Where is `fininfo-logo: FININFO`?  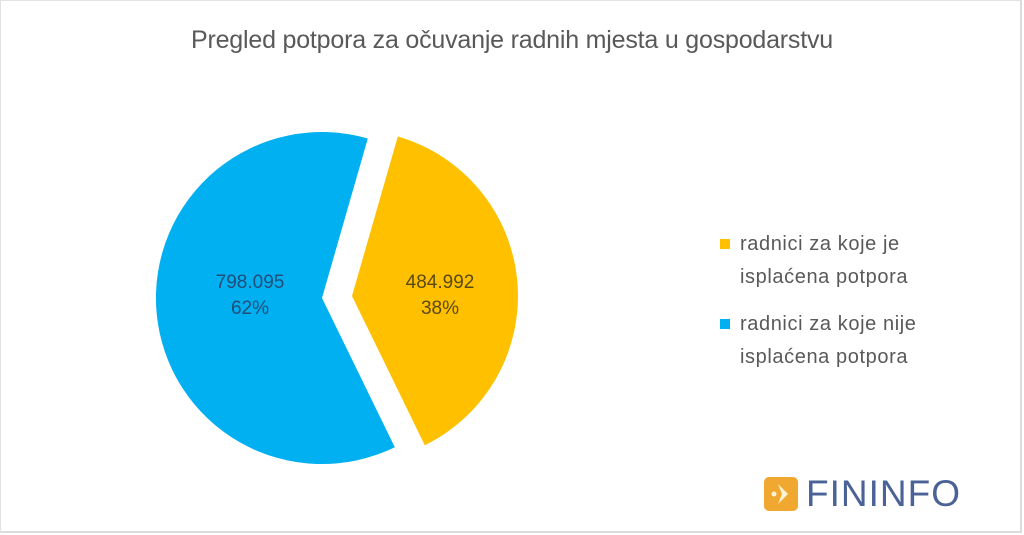 fininfo-logo: FININFO is located at coordinates (862, 494).